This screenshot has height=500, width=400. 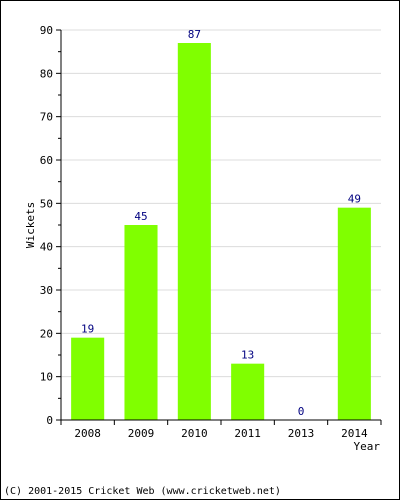 I want to click on bar-2010, so click(x=194, y=231).